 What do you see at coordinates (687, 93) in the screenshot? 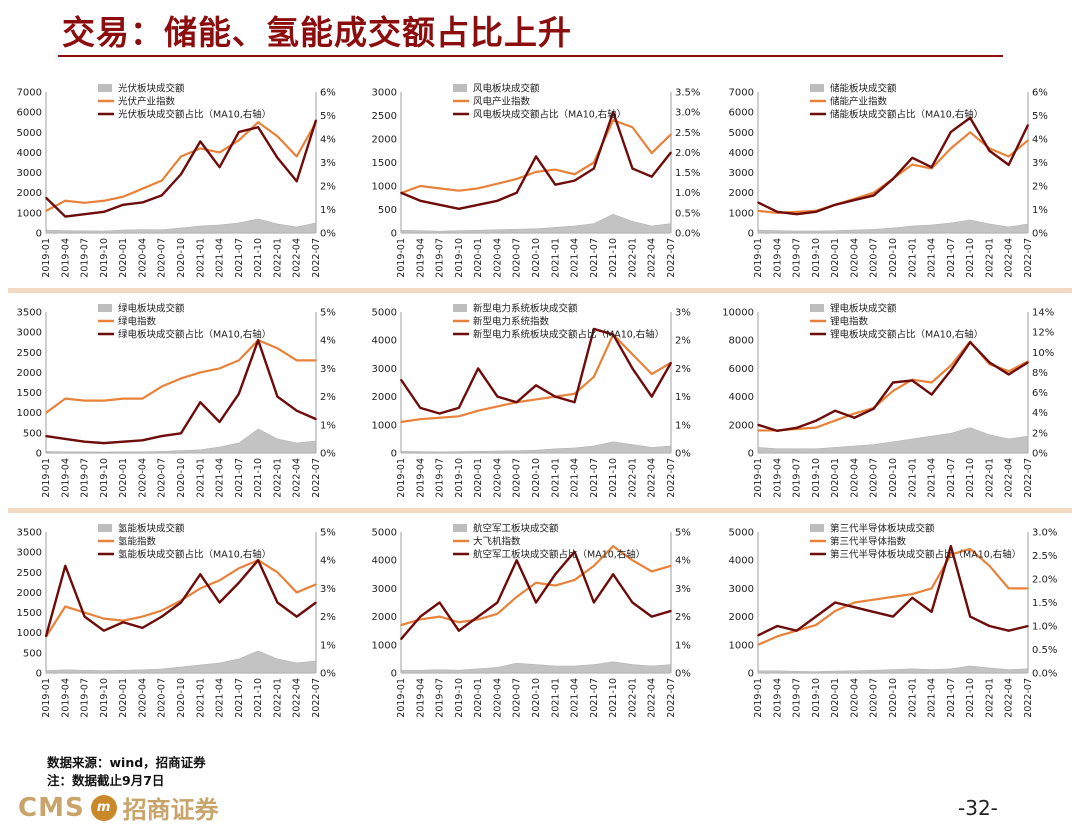
I see `y2-tick-label: 3.5%` at bounding box center [687, 93].